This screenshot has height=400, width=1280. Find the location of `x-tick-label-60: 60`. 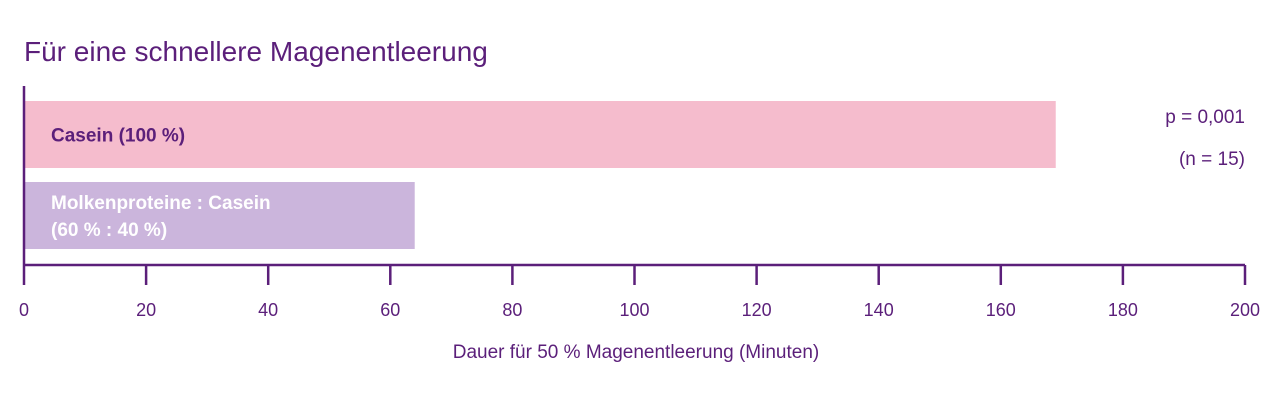

x-tick-label-60: 60 is located at coordinates (390, 310).